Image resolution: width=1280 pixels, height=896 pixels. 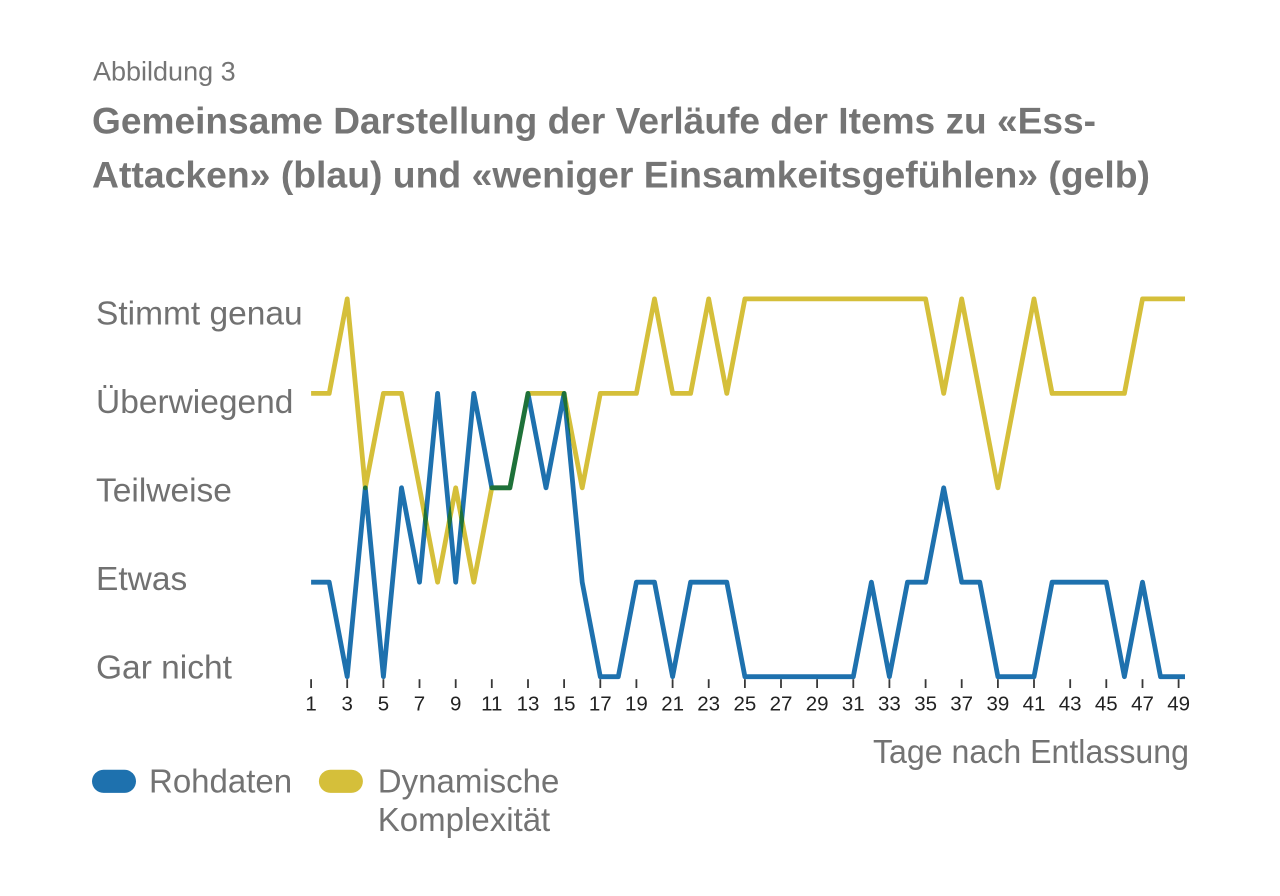 What do you see at coordinates (1034, 704) in the screenshot?
I see `svg-text: 41` at bounding box center [1034, 704].